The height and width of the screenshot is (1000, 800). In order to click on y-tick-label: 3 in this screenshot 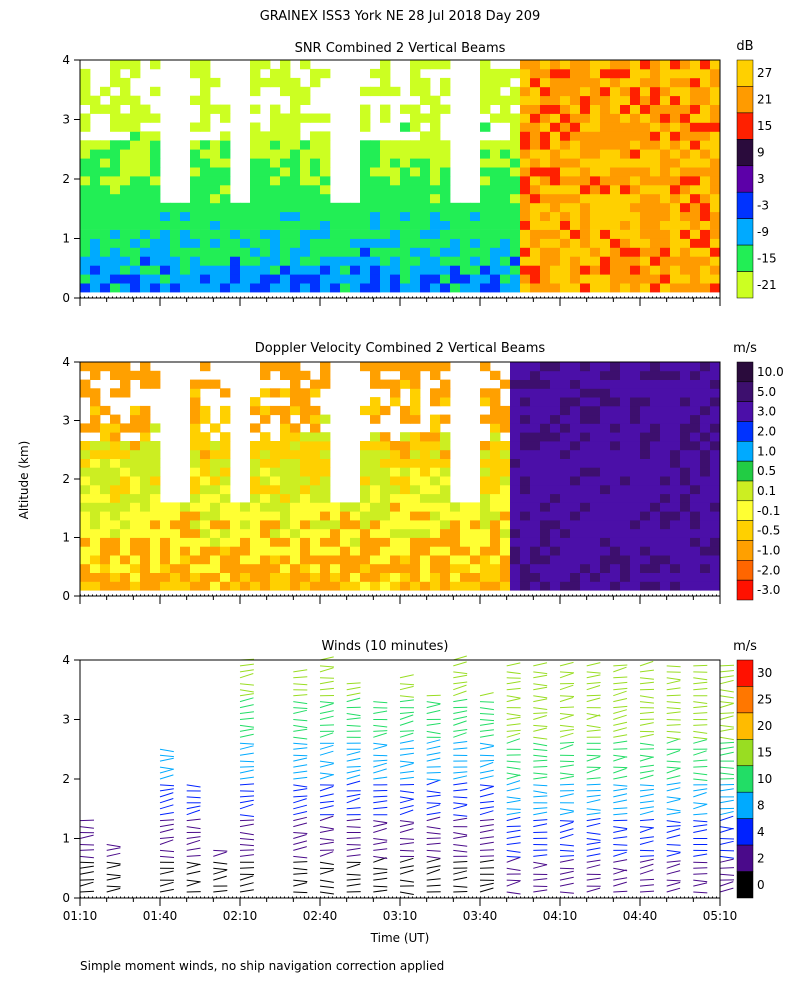, I will do `click(66, 421)`.